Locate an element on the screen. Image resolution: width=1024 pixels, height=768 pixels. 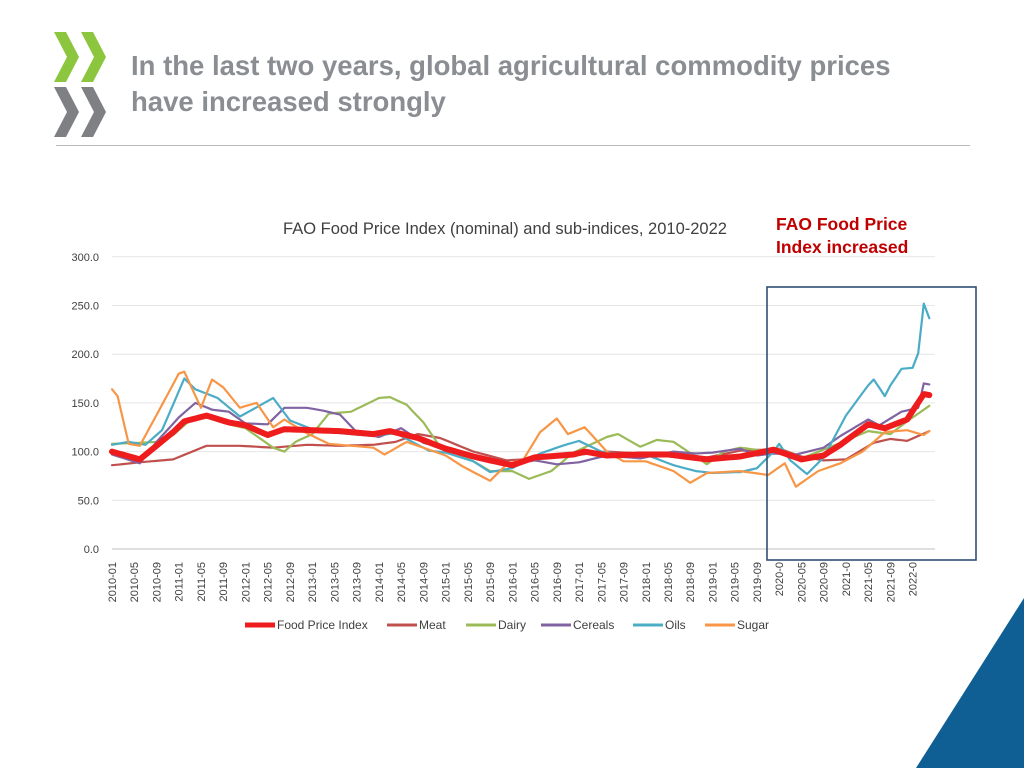
x-tick-label: 2011-01 is located at coordinates (180, 582).